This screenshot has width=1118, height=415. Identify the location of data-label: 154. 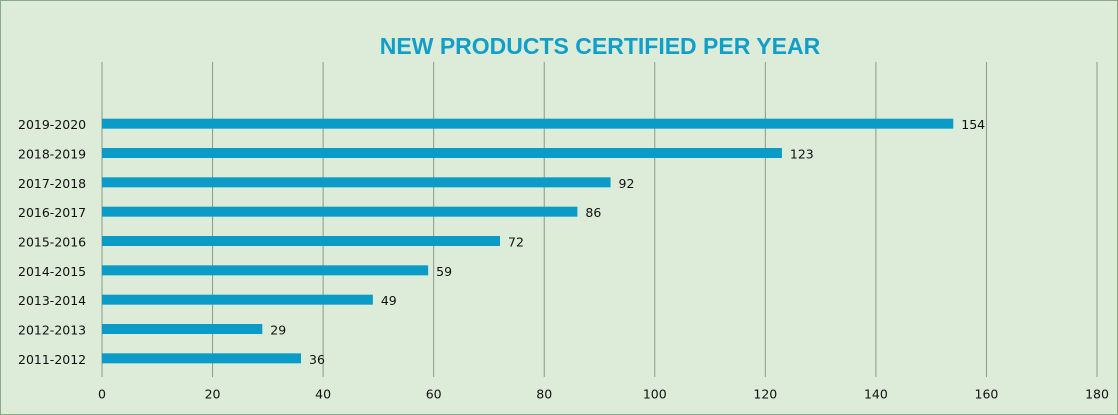
(973, 124).